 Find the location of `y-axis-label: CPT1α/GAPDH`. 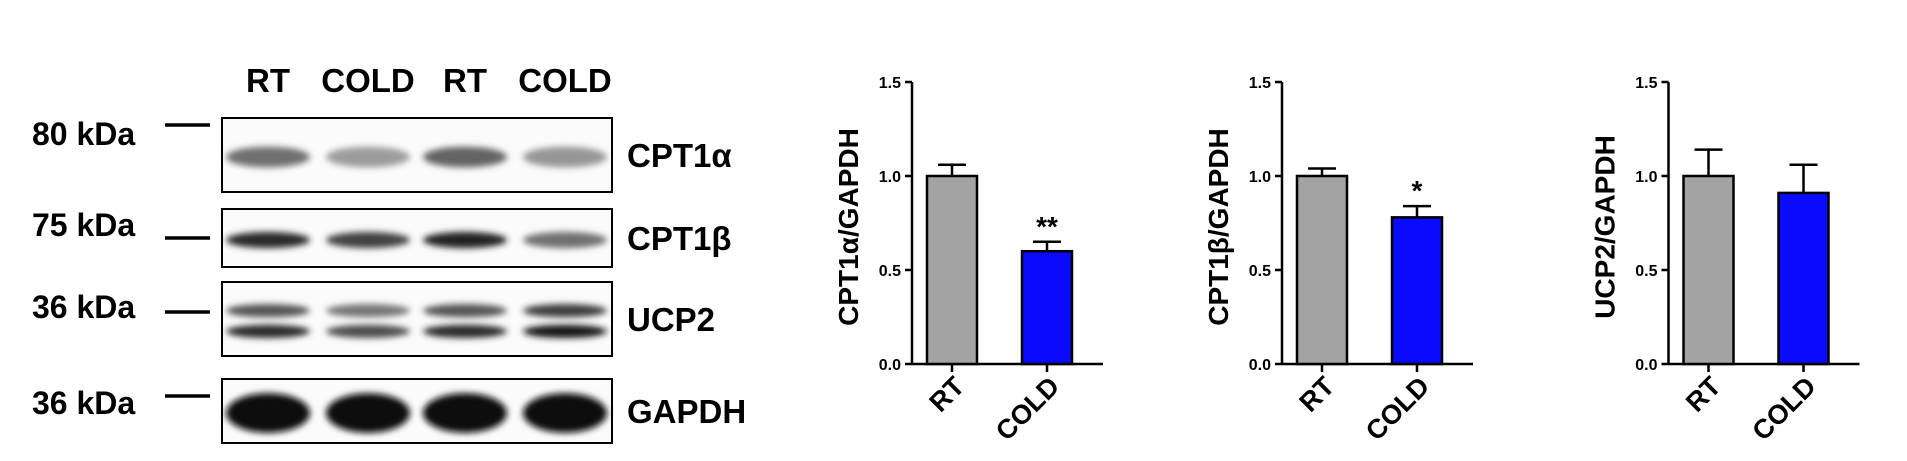

y-axis-label: CPT1α/GAPDH is located at coordinates (848, 227).